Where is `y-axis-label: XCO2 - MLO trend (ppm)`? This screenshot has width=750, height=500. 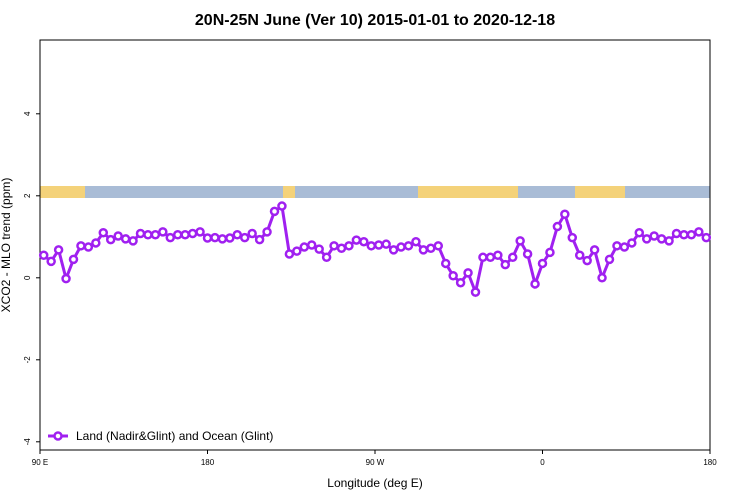
y-axis-label: XCO2 - MLO trend (ppm) is located at coordinates (6, 245).